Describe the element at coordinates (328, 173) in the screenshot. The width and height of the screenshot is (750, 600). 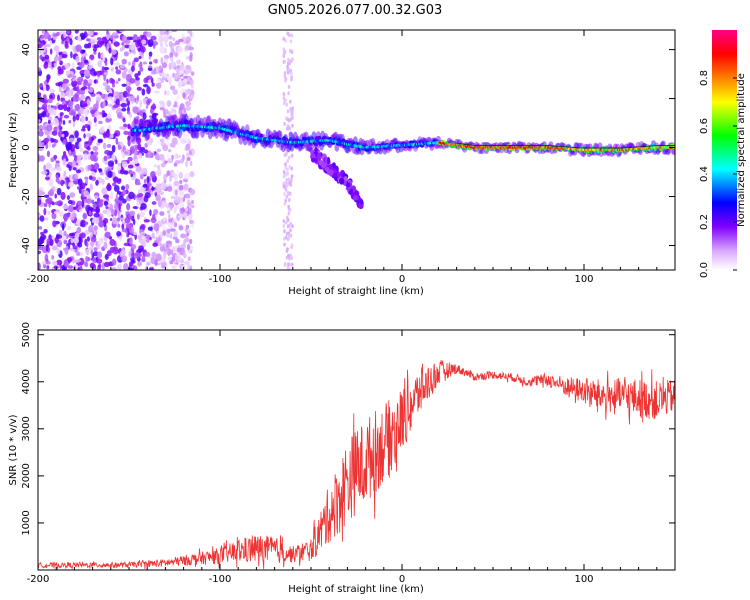
I see `branch-blob` at that location.